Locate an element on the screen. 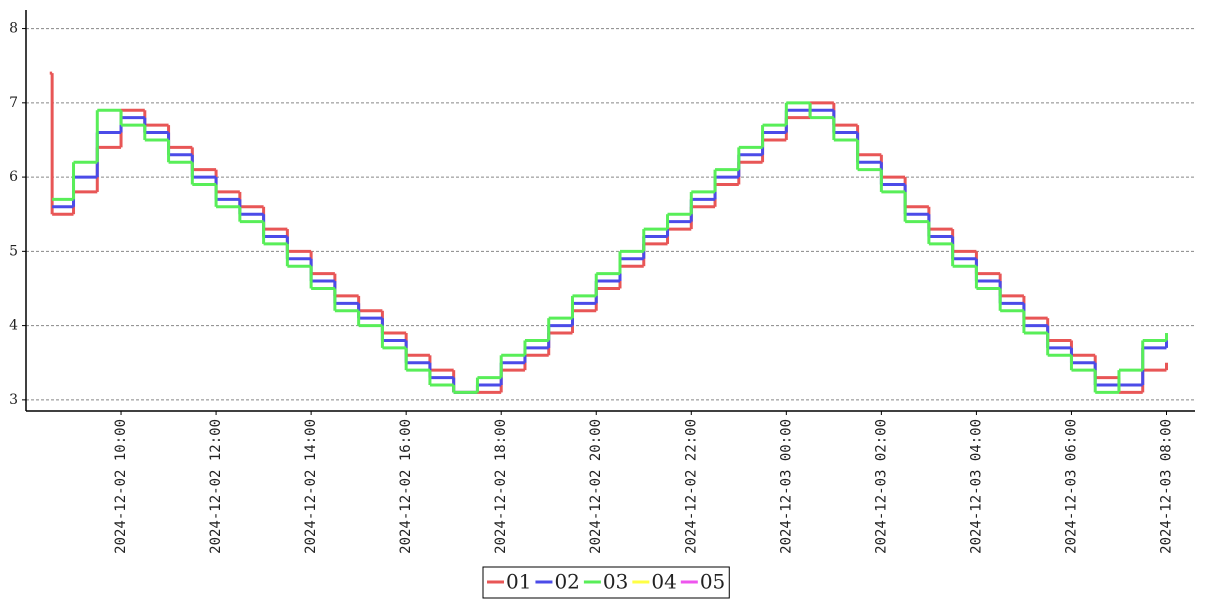 Image resolution: width=1207 pixels, height=600 pixels. y-tick-label: 6 is located at coordinates (13, 177).